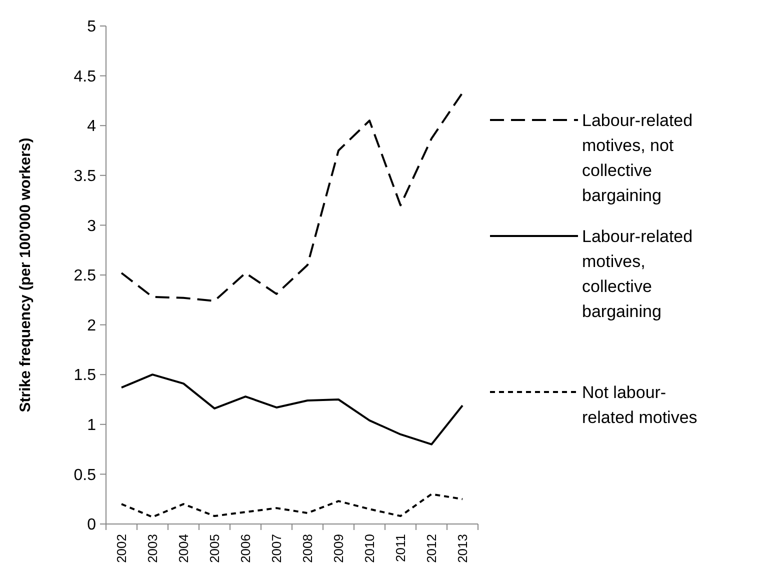 The width and height of the screenshot is (757, 575). Describe the element at coordinates (432, 548) in the screenshot. I see `x-tick-label: 2012` at that location.